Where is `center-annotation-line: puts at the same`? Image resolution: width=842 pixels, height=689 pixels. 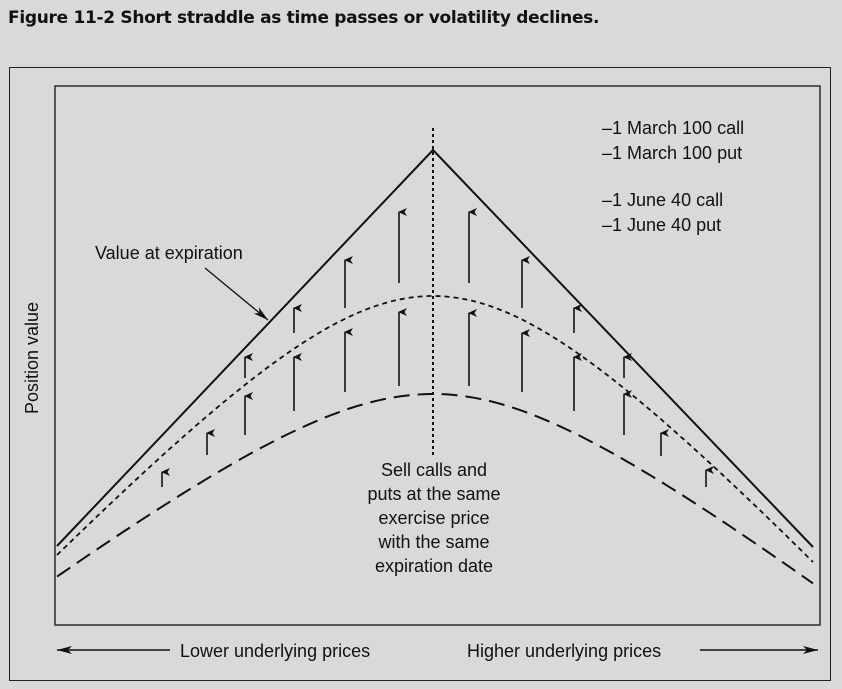
center-annotation-line: puts at the same is located at coordinates (433, 494).